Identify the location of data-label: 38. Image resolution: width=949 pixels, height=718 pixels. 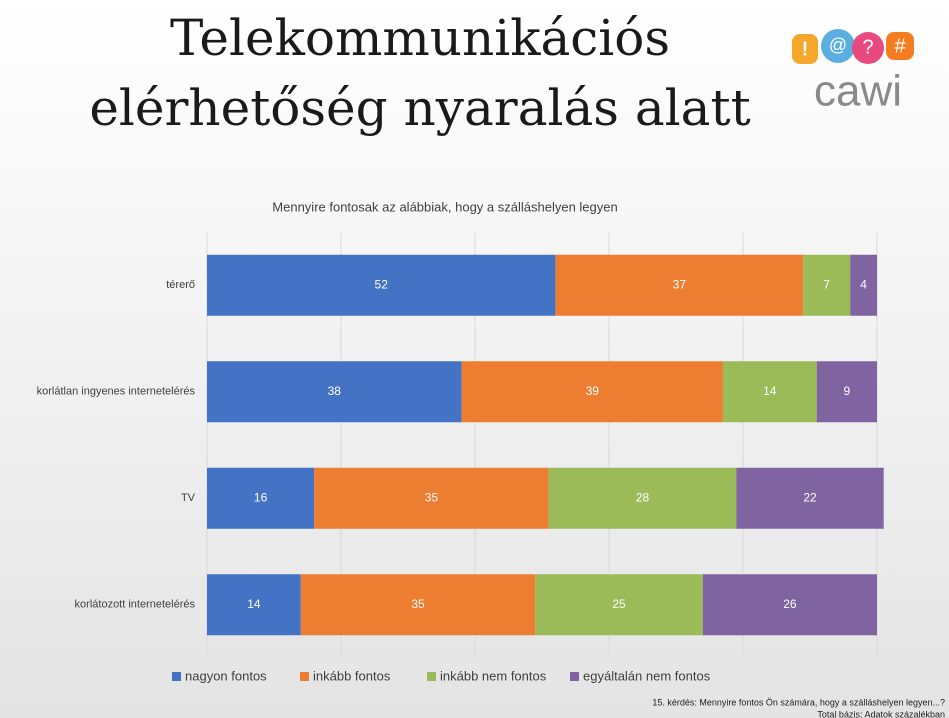
(335, 391).